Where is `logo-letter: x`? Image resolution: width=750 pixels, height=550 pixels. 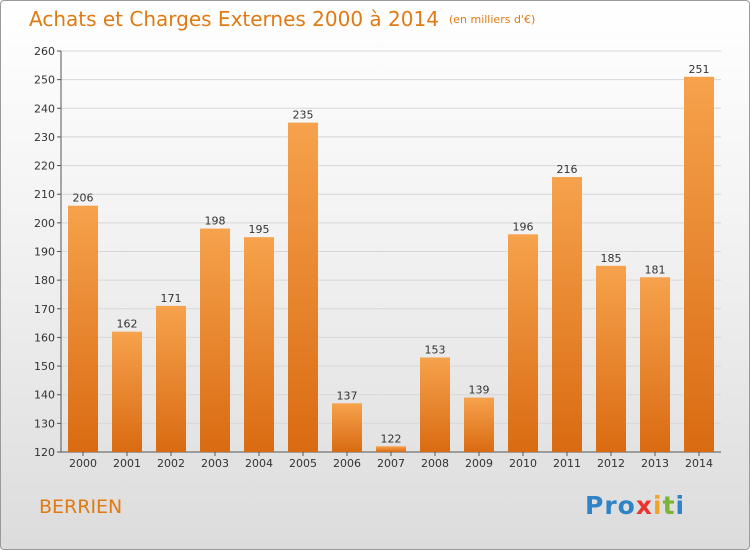 logo-letter: x is located at coordinates (644, 505).